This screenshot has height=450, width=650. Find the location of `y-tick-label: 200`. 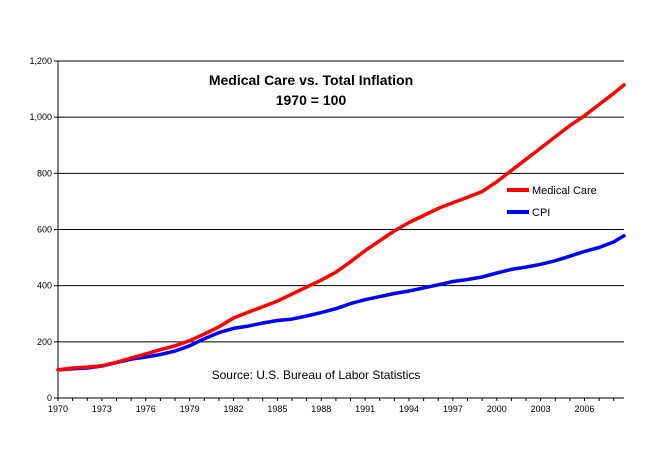

y-tick-label: 200 is located at coordinates (44, 342).